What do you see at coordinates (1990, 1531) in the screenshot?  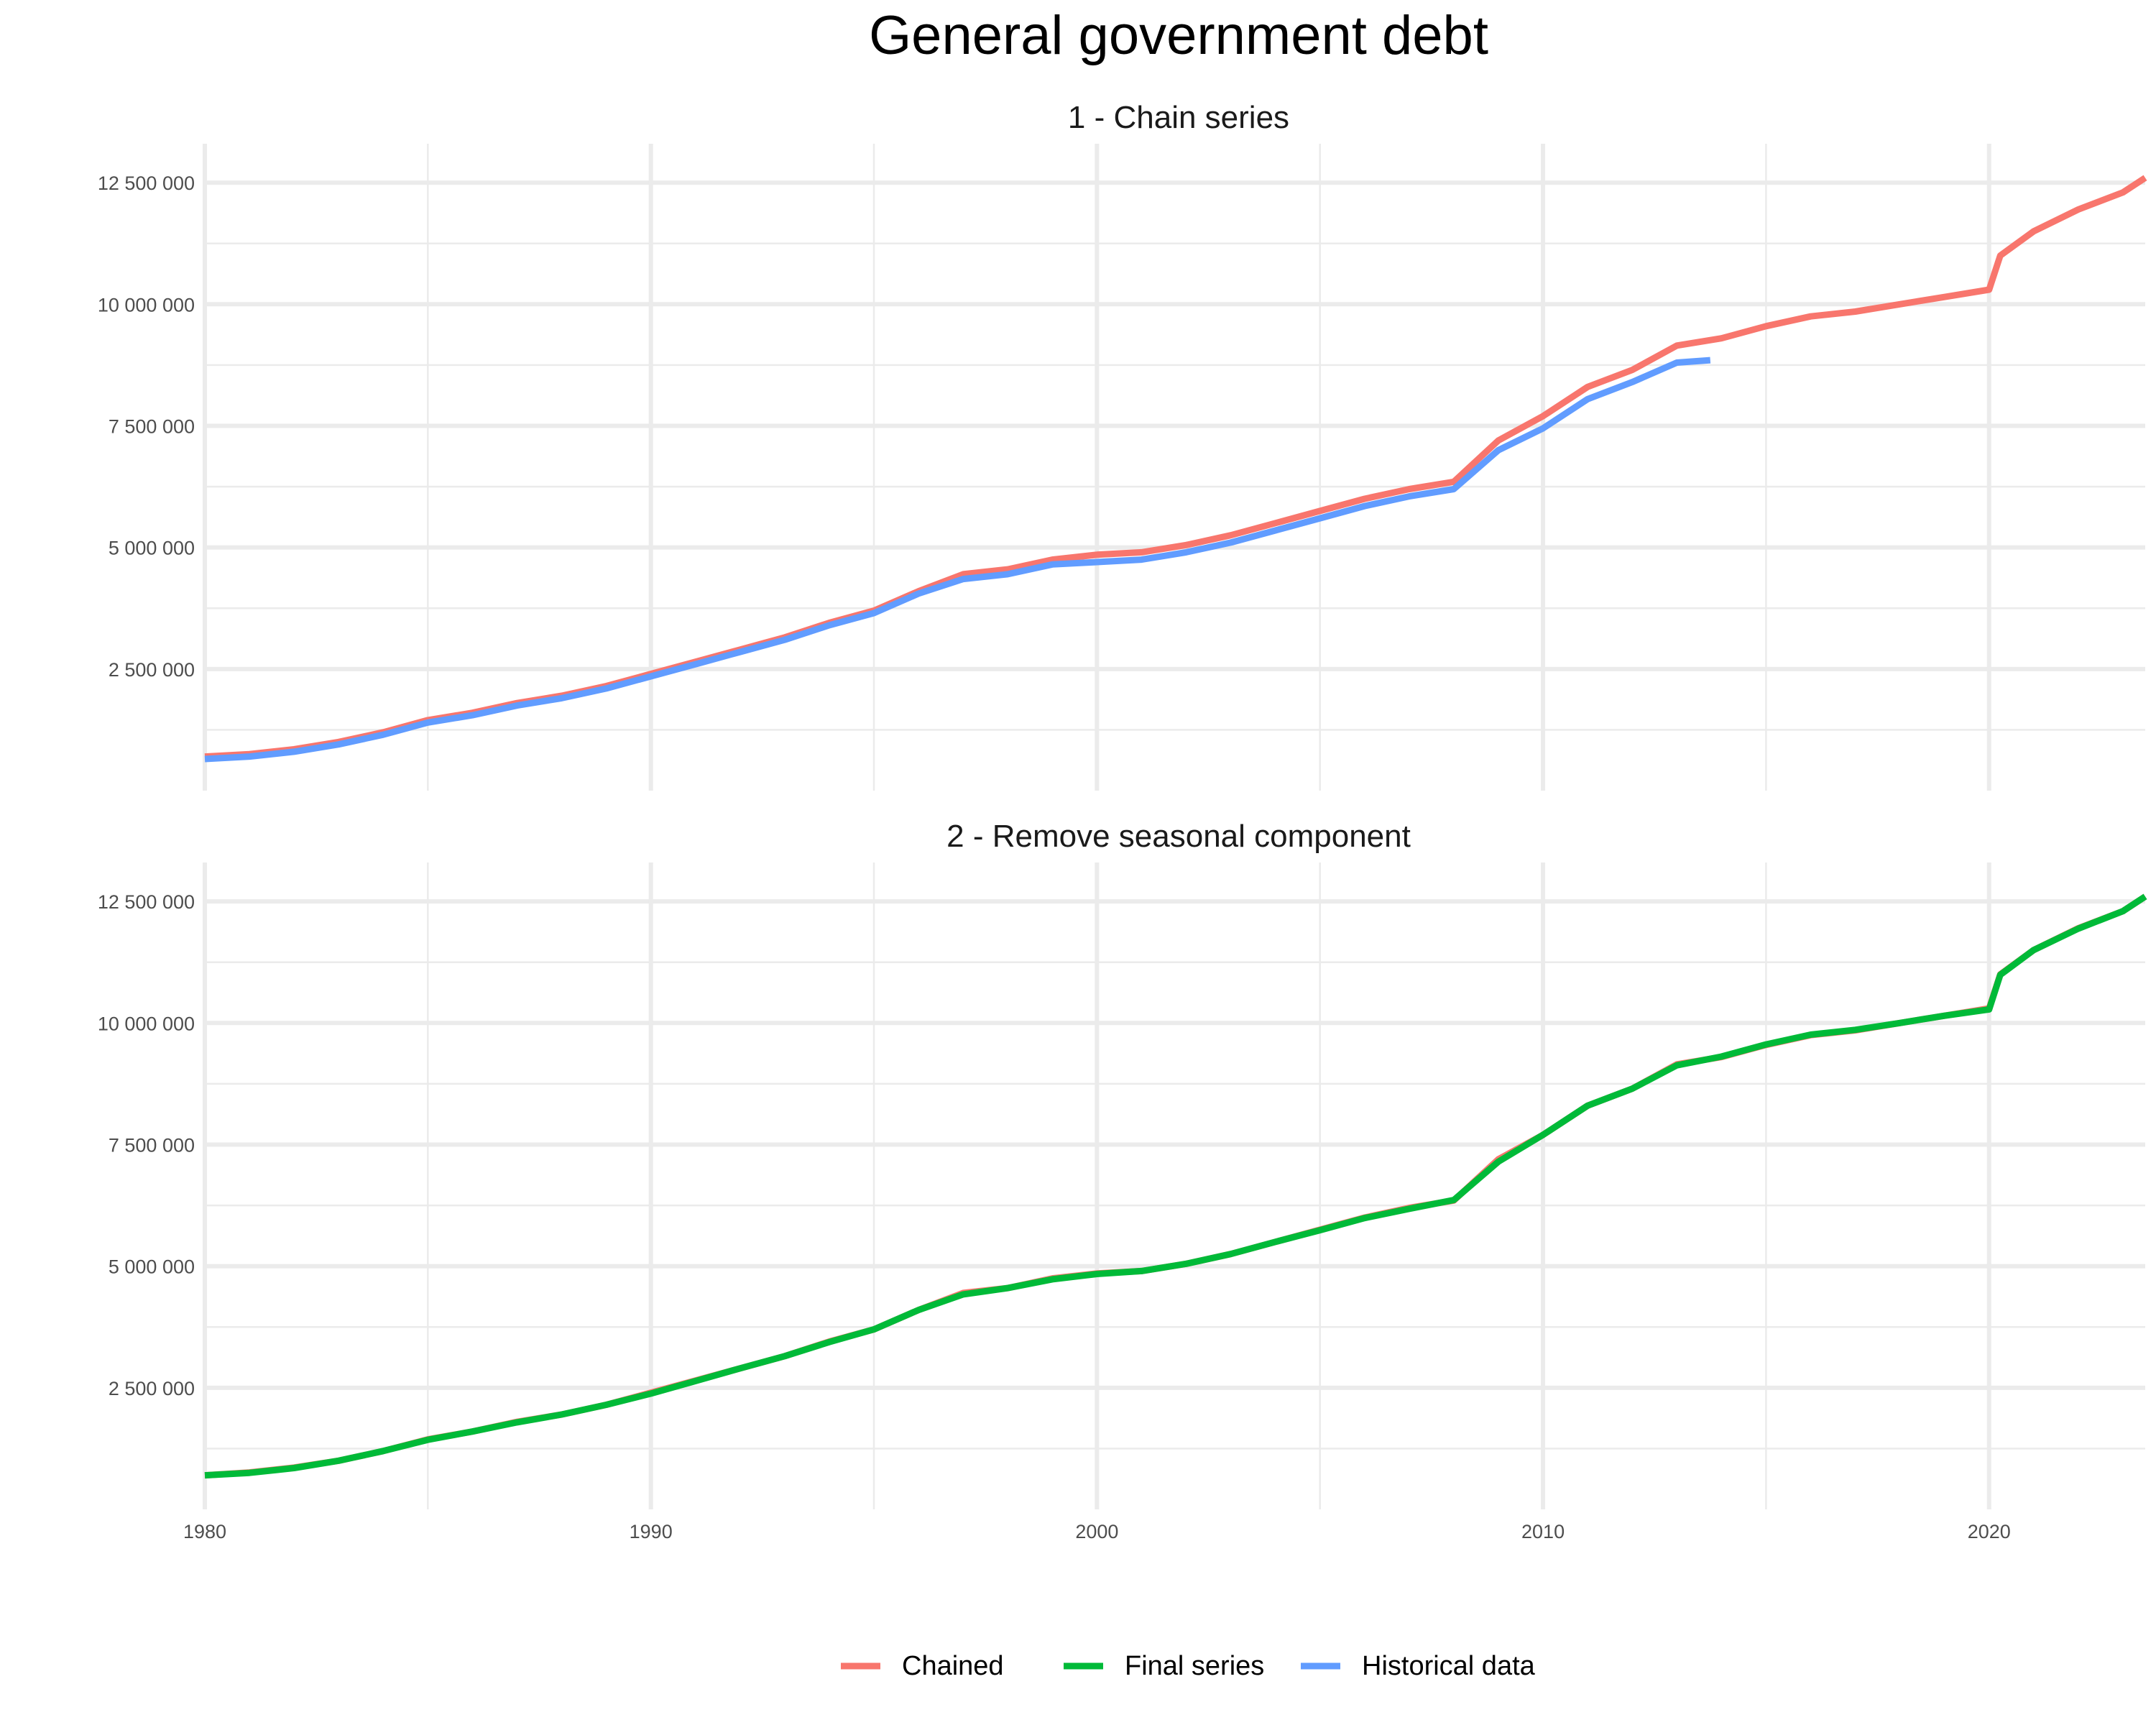 I see `x-tick-label: 2020` at bounding box center [1990, 1531].